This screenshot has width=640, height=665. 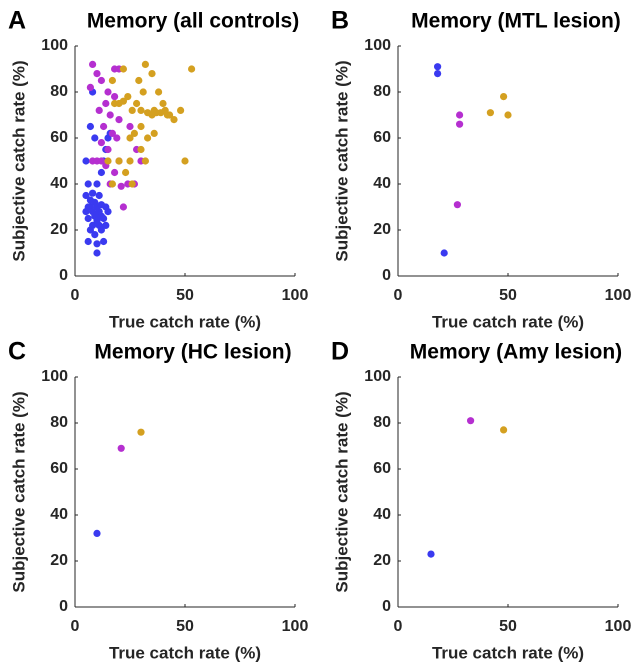 I want to click on chart-title: Memory (Amy lesion), so click(x=516, y=352).